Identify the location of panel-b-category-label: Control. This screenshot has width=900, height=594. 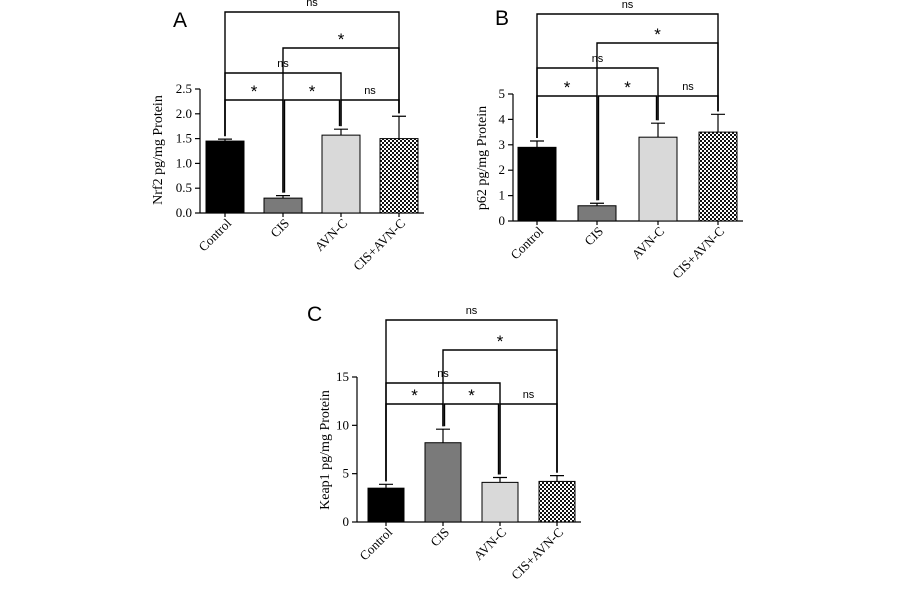
(526, 242).